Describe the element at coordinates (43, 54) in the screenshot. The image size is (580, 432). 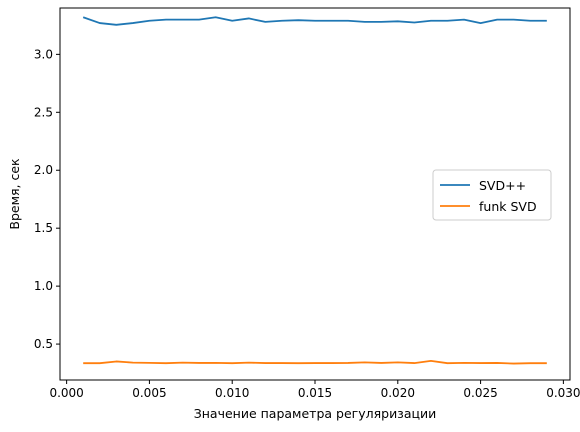
I see `y-tick-label: 3.0` at that location.